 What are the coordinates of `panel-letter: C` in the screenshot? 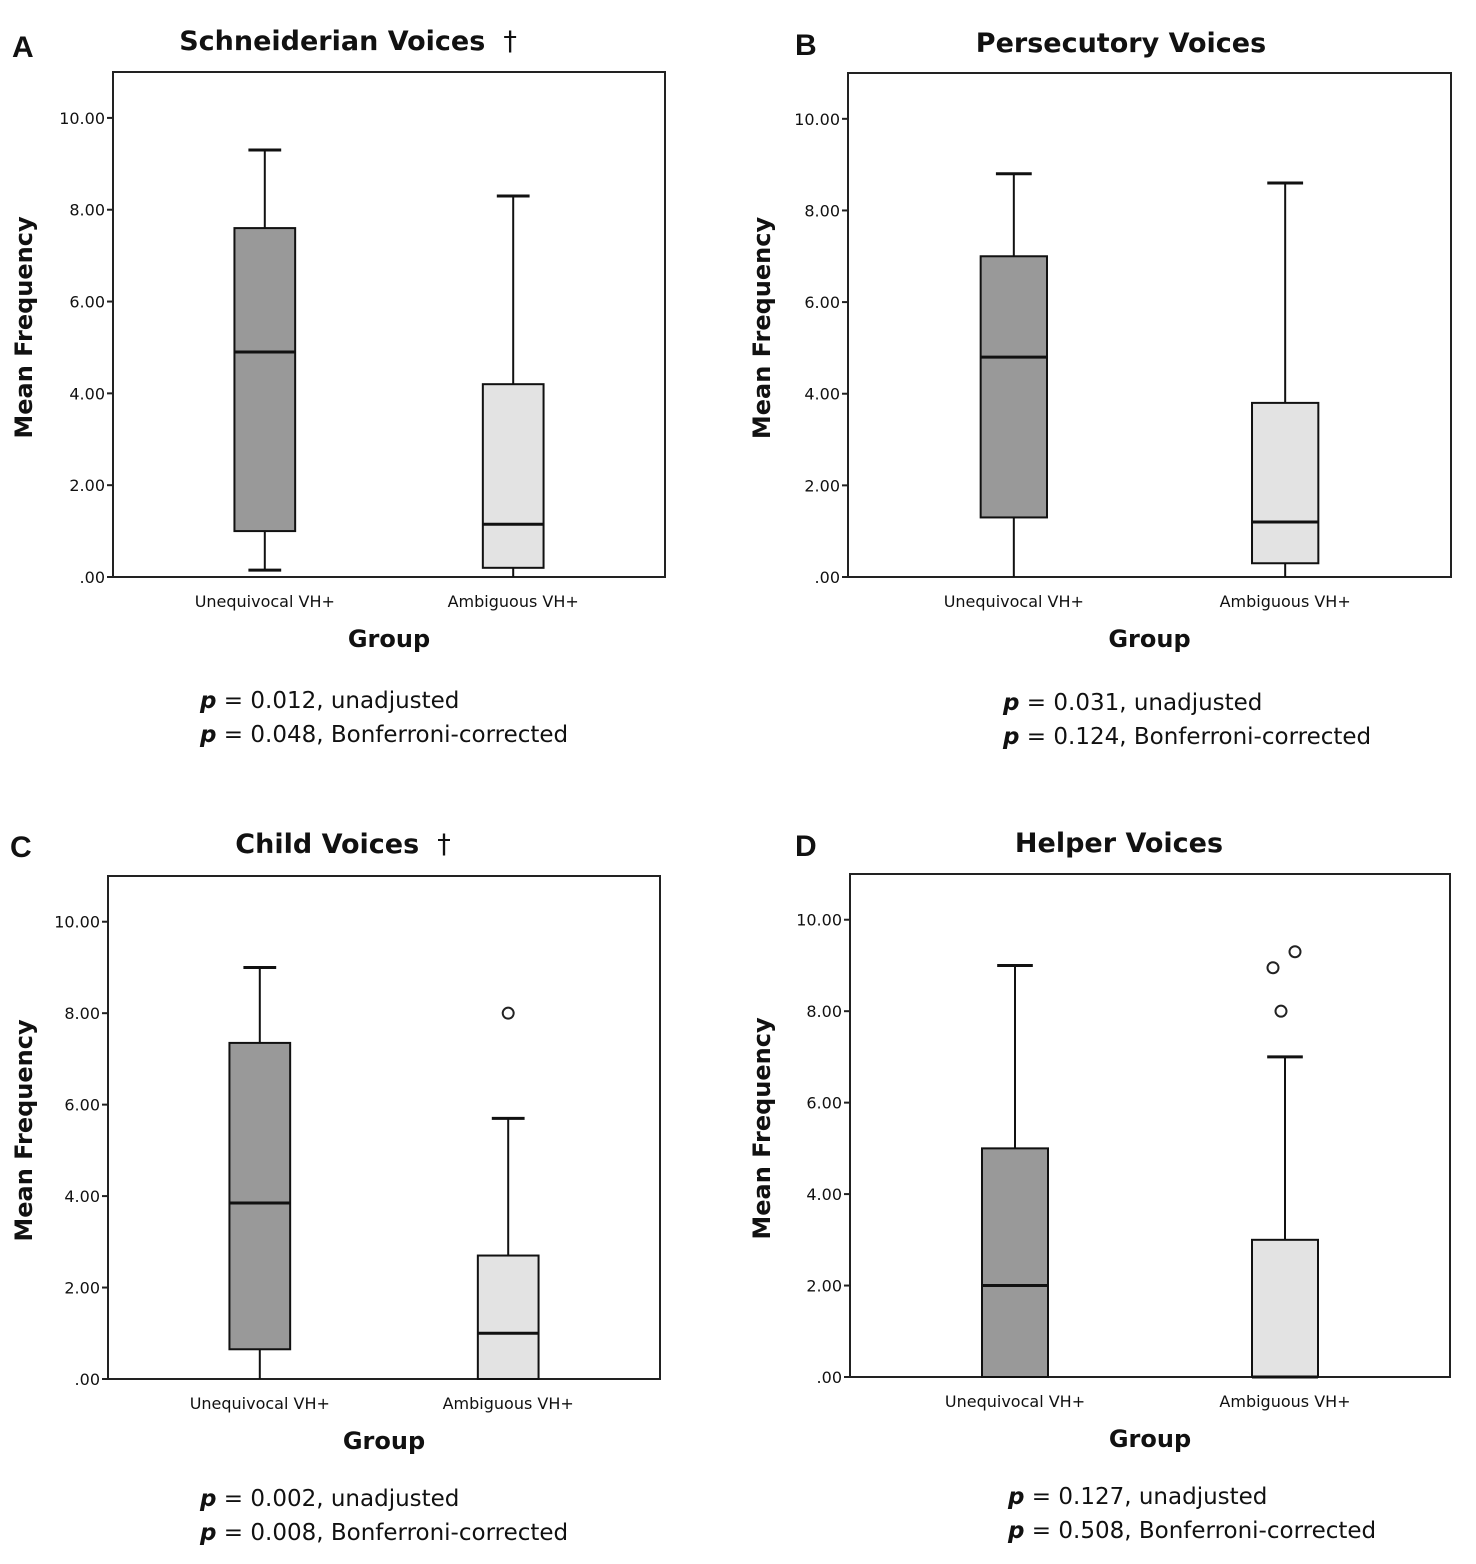 It's located at (21, 847).